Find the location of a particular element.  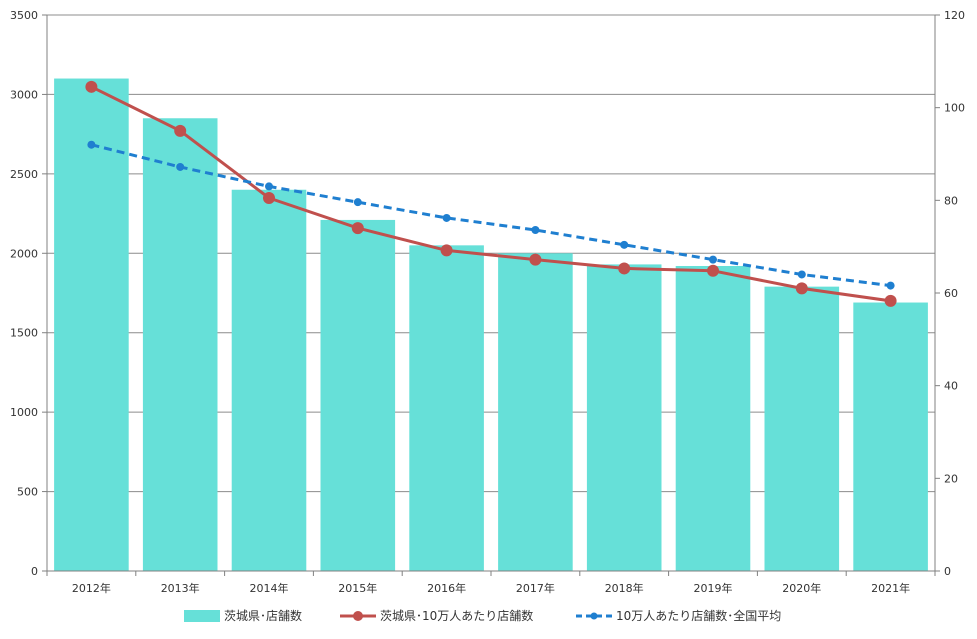

x-tick-label: 2016年 is located at coordinates (446, 588).